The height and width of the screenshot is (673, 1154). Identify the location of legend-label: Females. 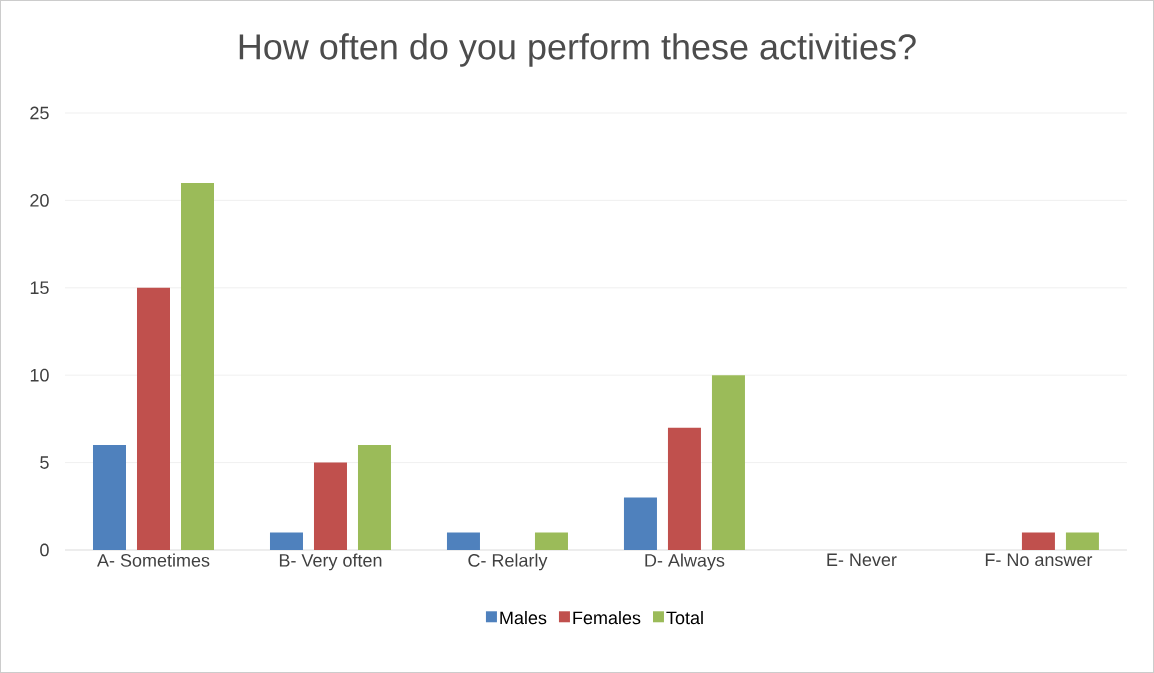
(607, 618).